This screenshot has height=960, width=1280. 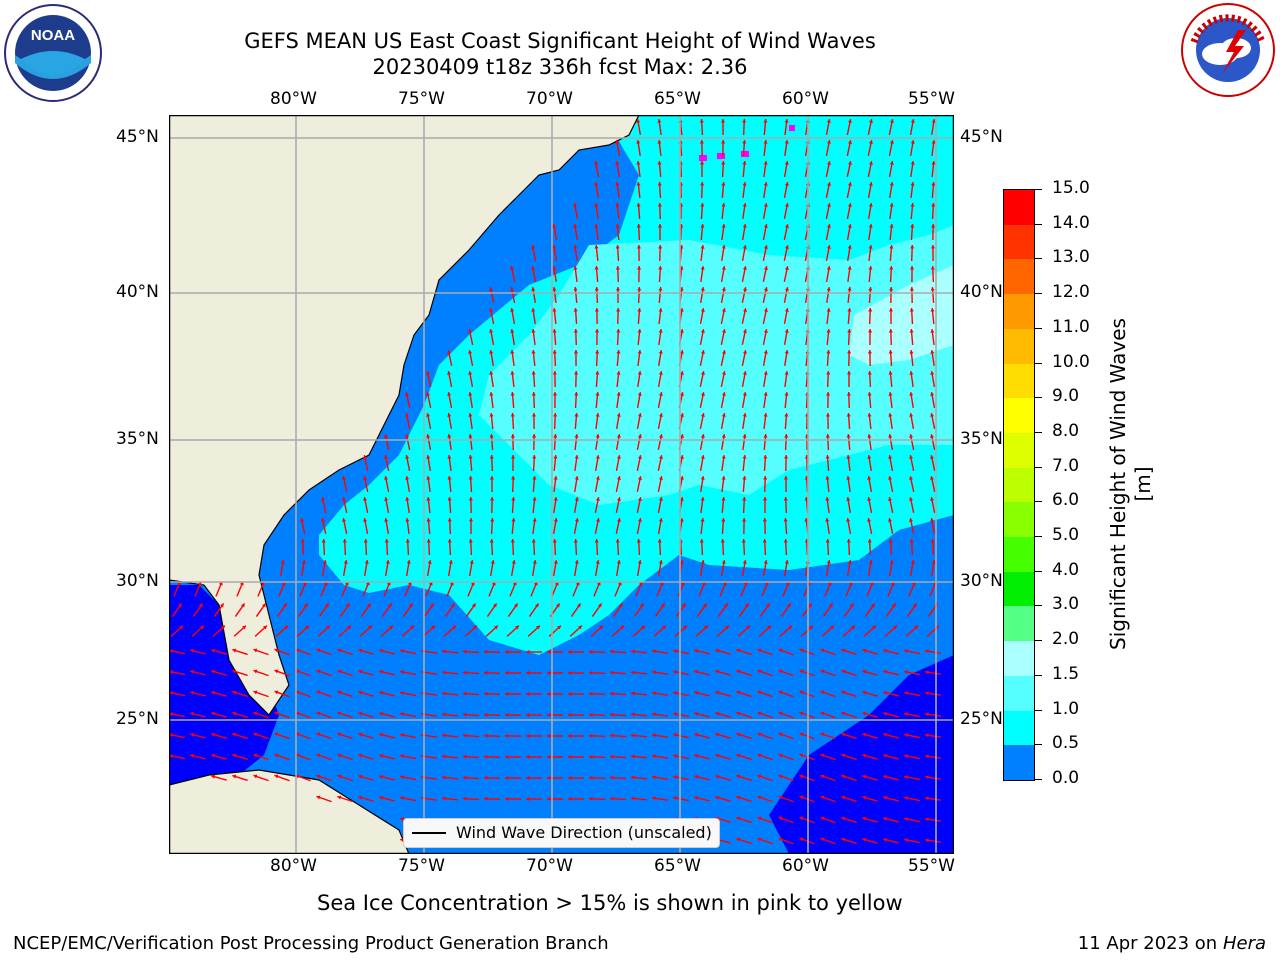 What do you see at coordinates (1228, 50) in the screenshot?
I see `nws-logo-icon` at bounding box center [1228, 50].